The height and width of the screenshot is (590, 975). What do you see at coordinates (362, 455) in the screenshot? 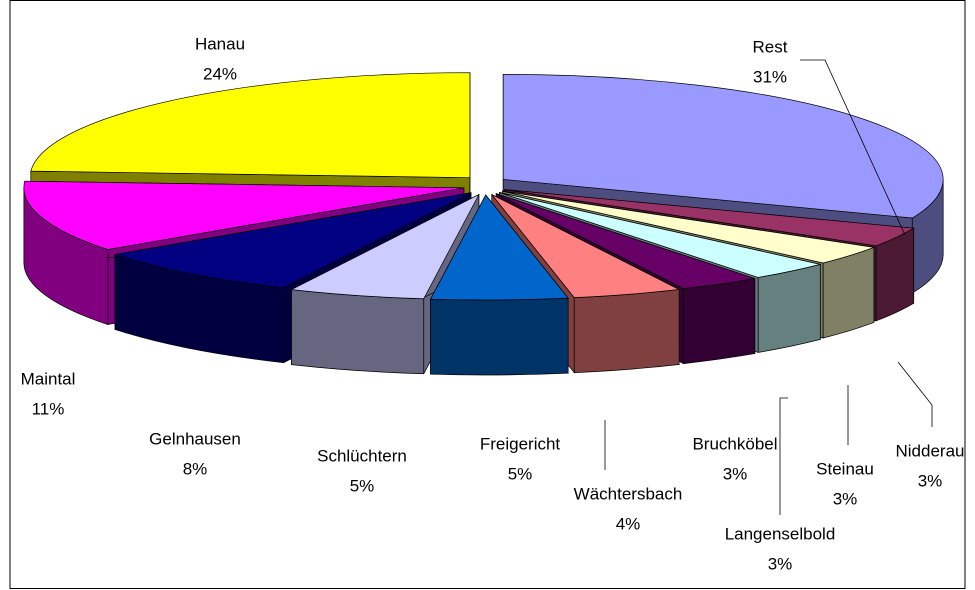
I see `slice-label: Schlüchtern` at bounding box center [362, 455].